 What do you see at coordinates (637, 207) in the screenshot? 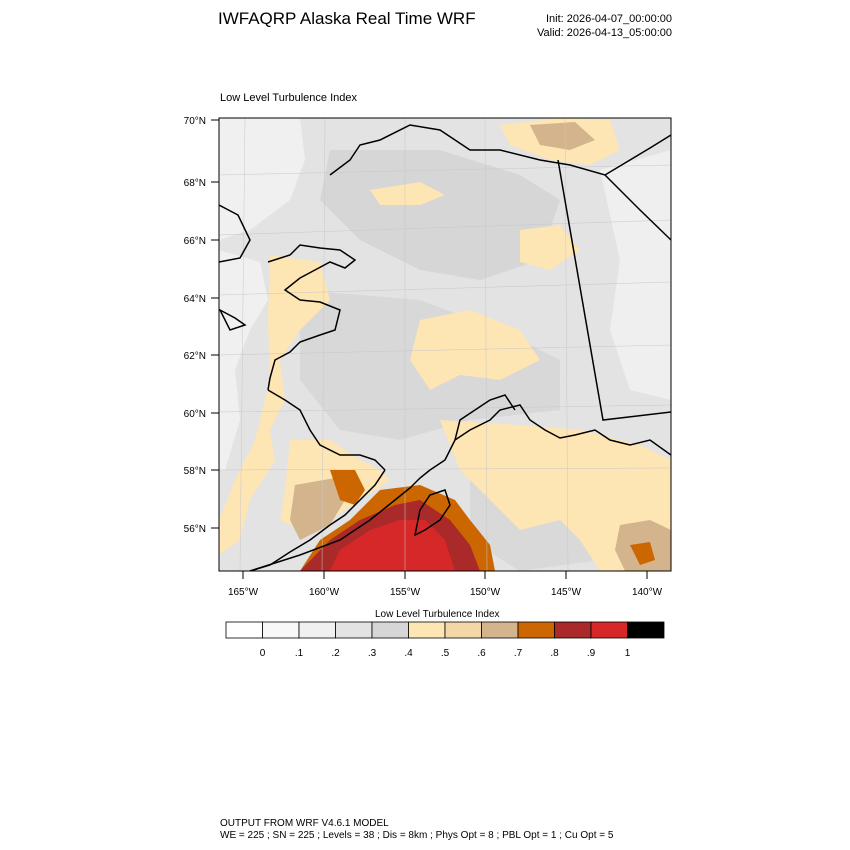
I see `border-yukon` at bounding box center [637, 207].